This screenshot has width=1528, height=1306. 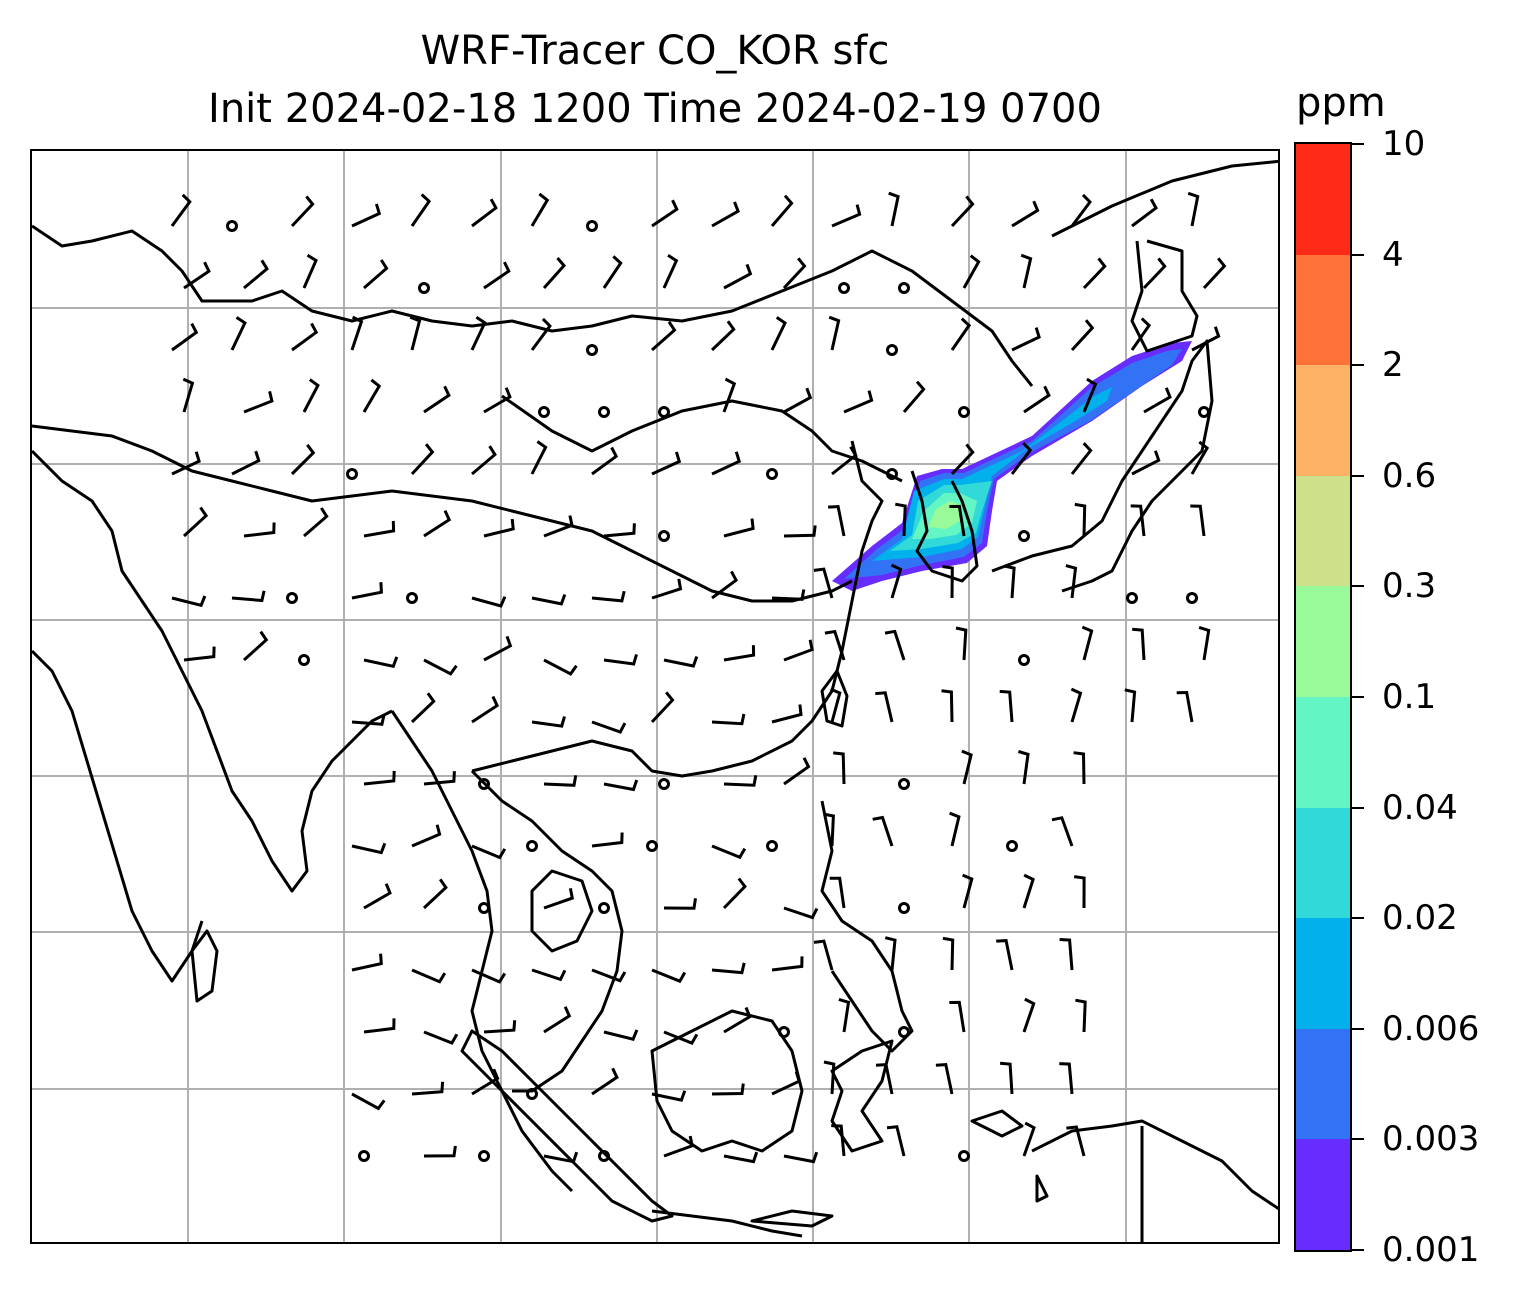 What do you see at coordinates (1341, 103) in the screenshot?
I see `colorbar-unit-label: ppm` at bounding box center [1341, 103].